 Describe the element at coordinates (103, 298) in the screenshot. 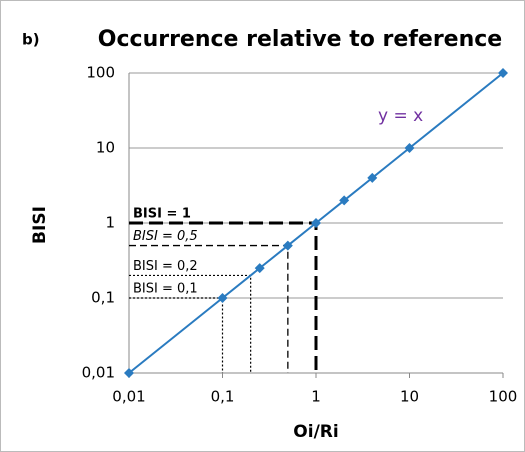

I see `y-tick-label: 0,1` at that location.